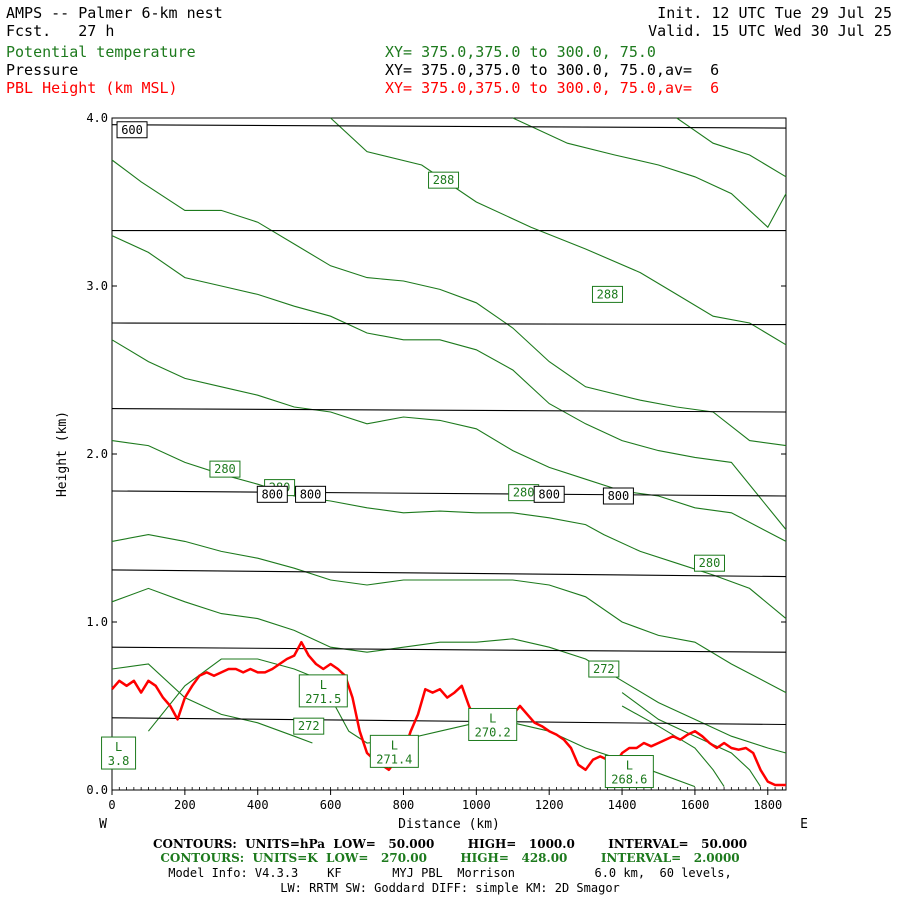 The width and height of the screenshot is (900, 900). I want to click on y-tick-label: 2.0, so click(97, 454).